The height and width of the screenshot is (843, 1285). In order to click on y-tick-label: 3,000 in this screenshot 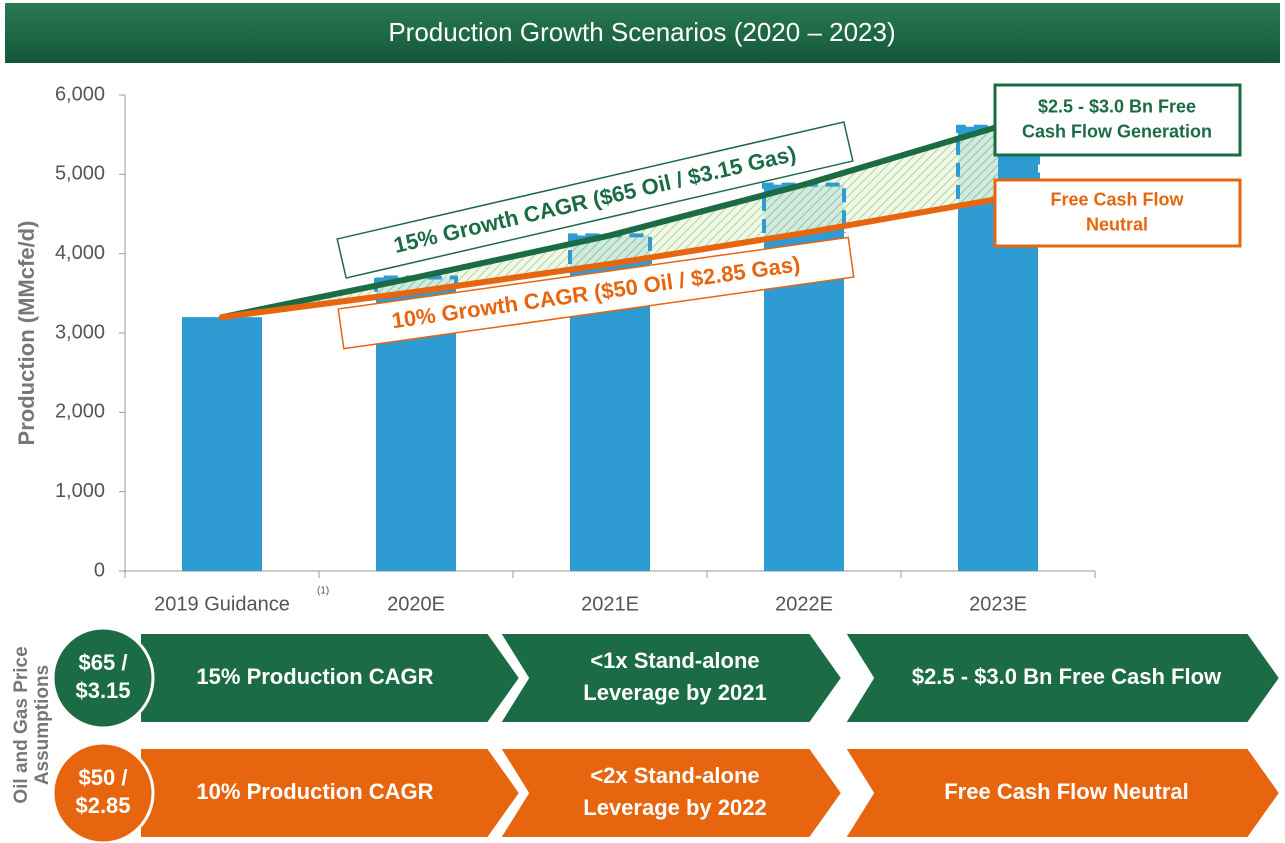, I will do `click(80, 332)`.